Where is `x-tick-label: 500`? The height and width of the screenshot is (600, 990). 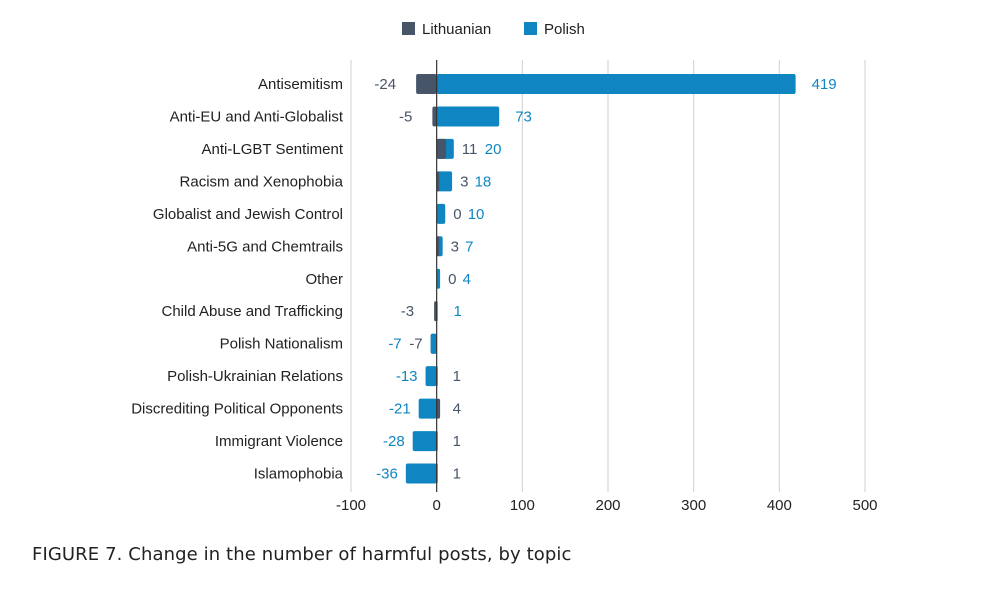 x-tick-label: 500 is located at coordinates (864, 505).